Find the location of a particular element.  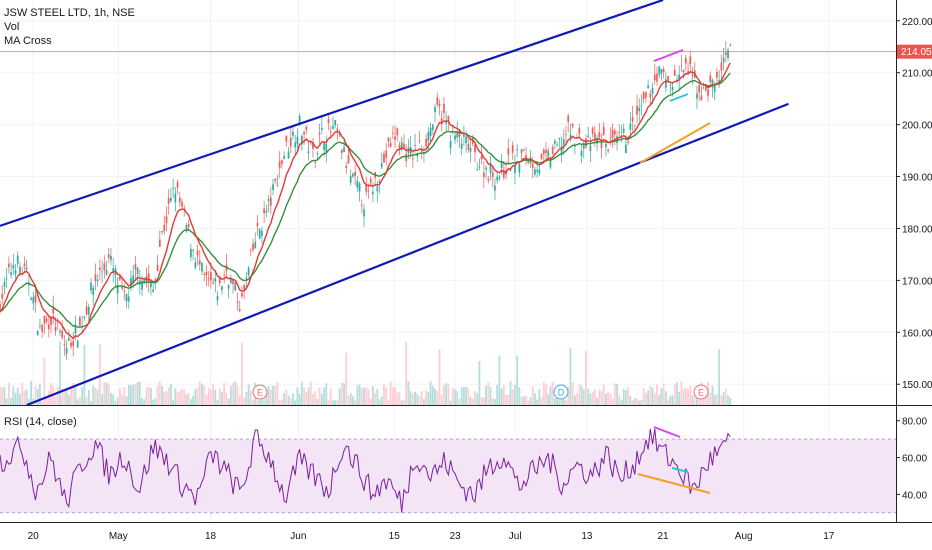

rsi-axis: 80.00 60.00 40.00 is located at coordinates (911, 459).